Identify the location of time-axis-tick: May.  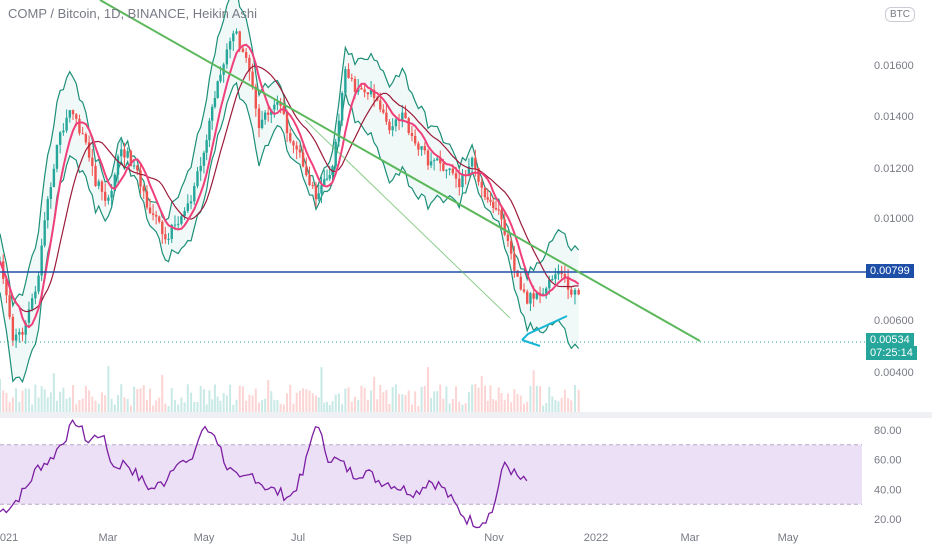
(788, 538).